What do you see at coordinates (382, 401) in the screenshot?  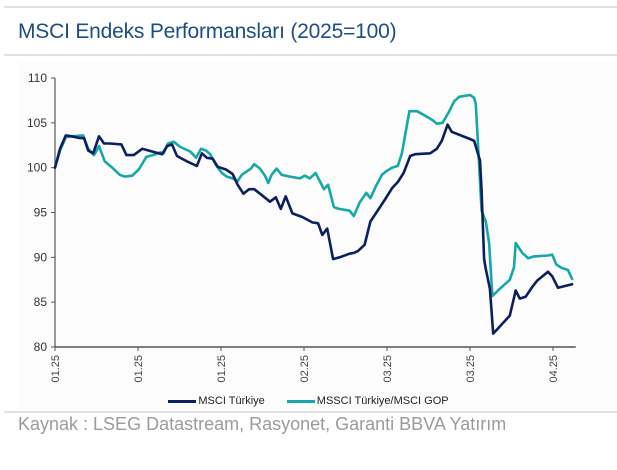 I see `legend-label: MSSCI Türkiye/MSCI GOP` at bounding box center [382, 401].